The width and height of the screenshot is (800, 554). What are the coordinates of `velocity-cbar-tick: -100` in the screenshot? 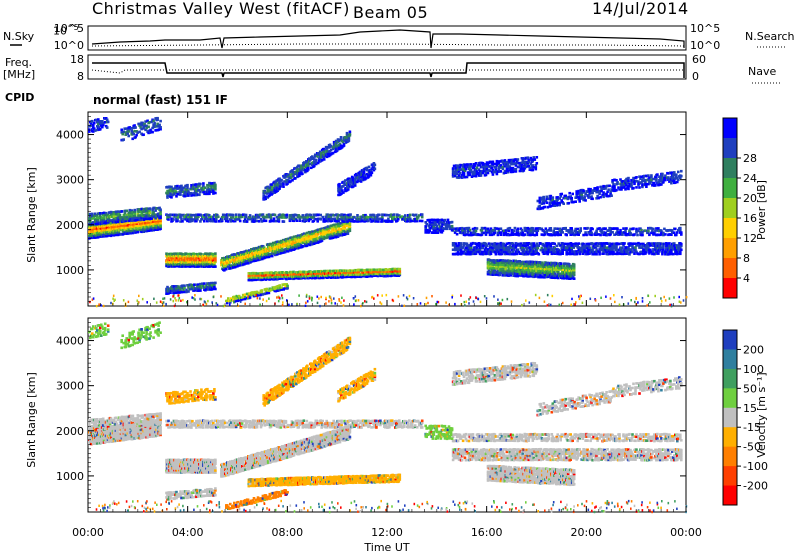 It's located at (755, 466).